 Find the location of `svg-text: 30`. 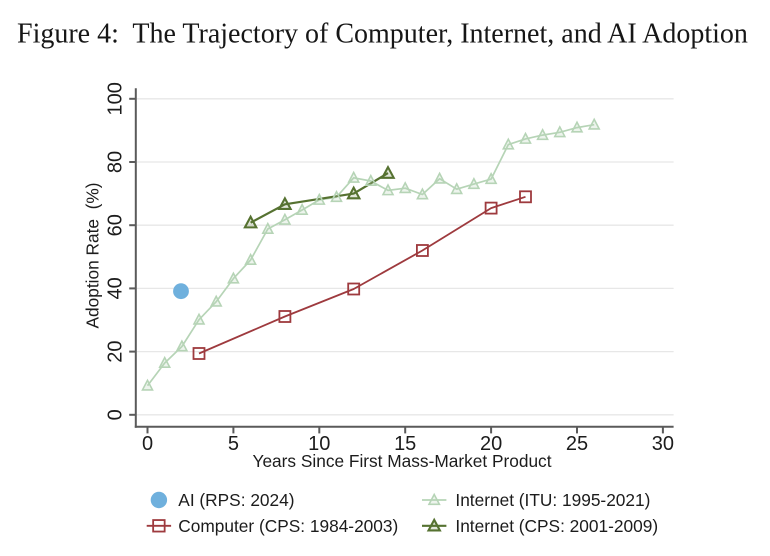

svg-text: 30 is located at coordinates (663, 444).